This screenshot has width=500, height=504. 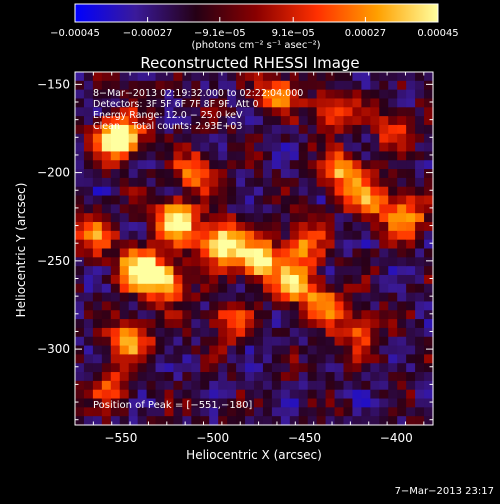 I want to click on y-tick-label: −300, so click(x=53, y=349).